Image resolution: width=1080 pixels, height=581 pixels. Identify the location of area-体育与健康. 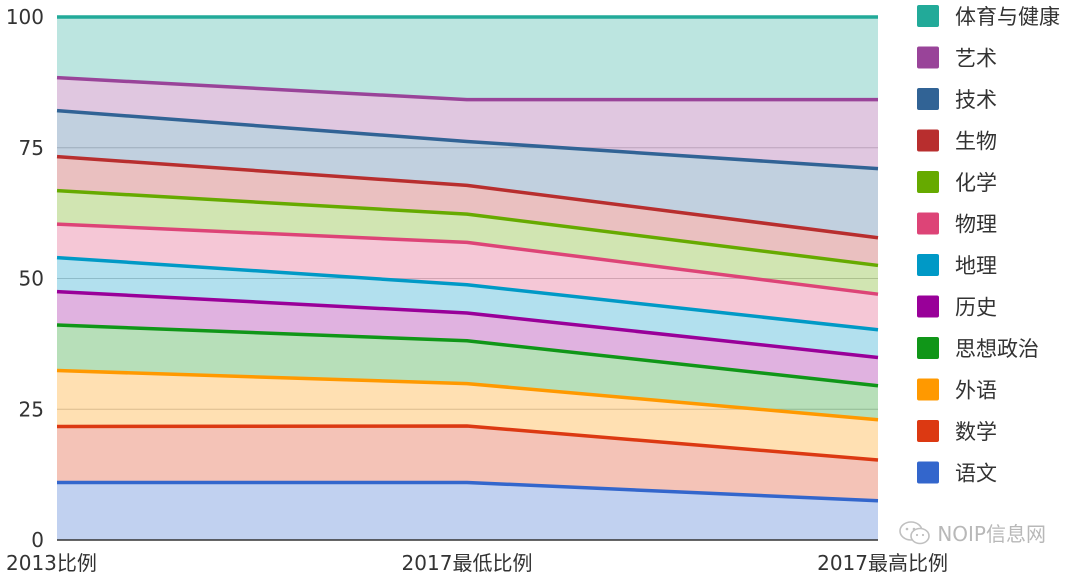
(467, 58).